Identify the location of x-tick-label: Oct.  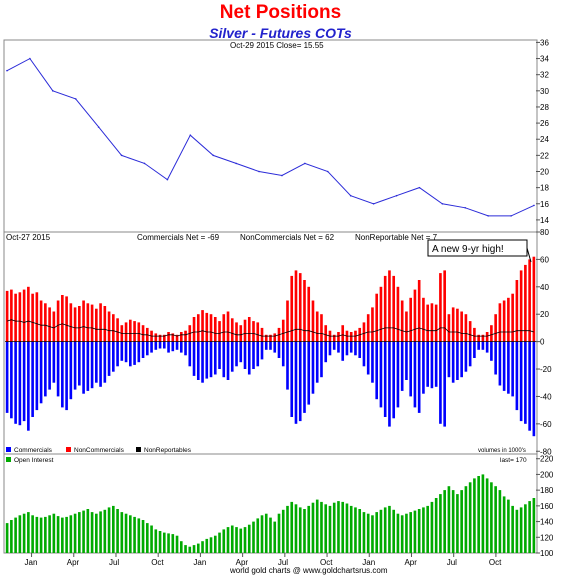
(157, 562).